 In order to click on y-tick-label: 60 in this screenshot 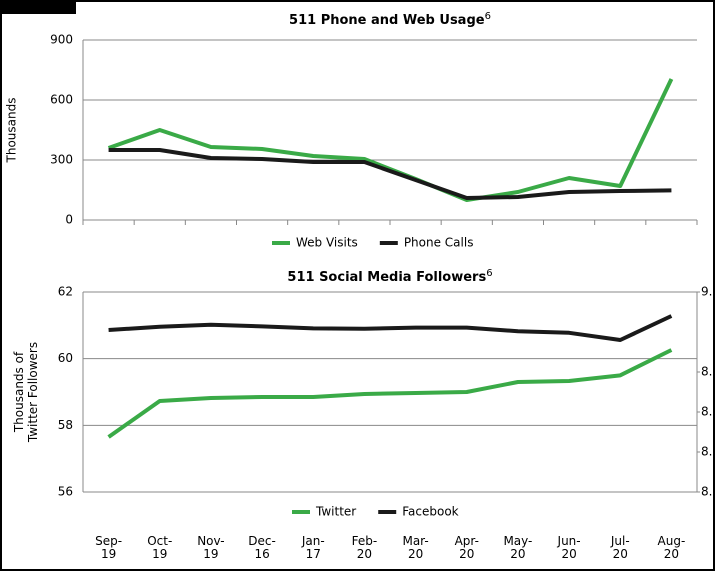, I will do `click(65, 358)`.